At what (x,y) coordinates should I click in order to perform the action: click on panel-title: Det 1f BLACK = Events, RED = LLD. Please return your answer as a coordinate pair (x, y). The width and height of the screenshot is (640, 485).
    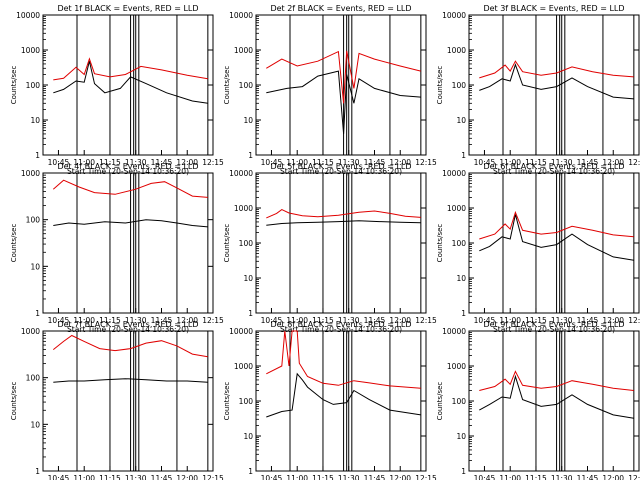
    Looking at the image, I should click on (127, 8).